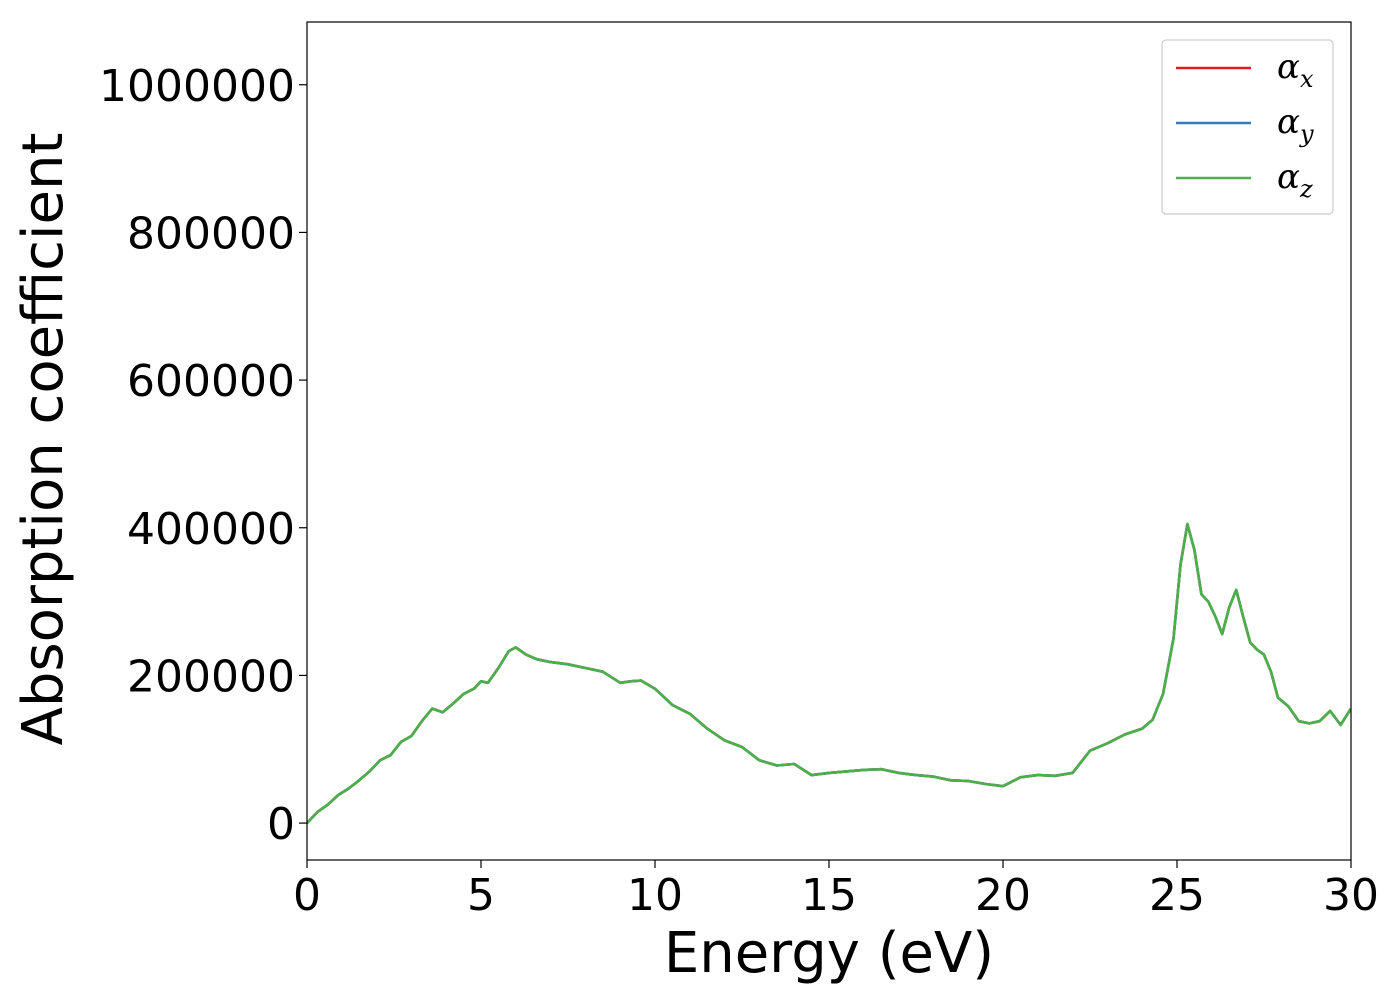 The height and width of the screenshot is (1000, 1400). I want to click on x-tick-label: 25, so click(1177, 895).